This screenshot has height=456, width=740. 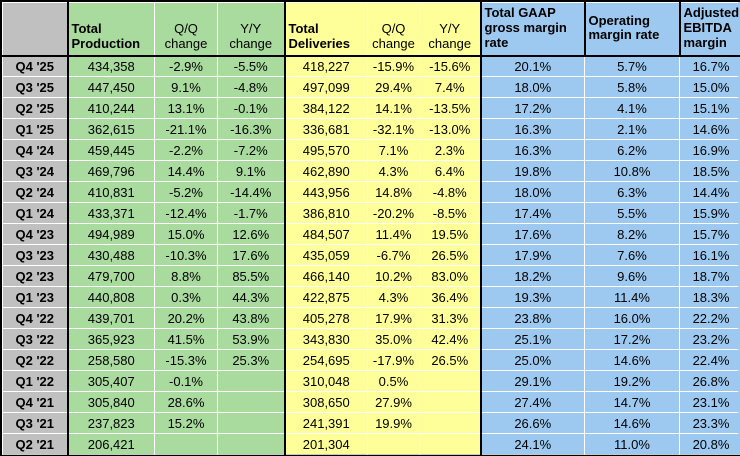 What do you see at coordinates (631, 29) in the screenshot?
I see `header-operating-margin: Operating margin rate` at bounding box center [631, 29].